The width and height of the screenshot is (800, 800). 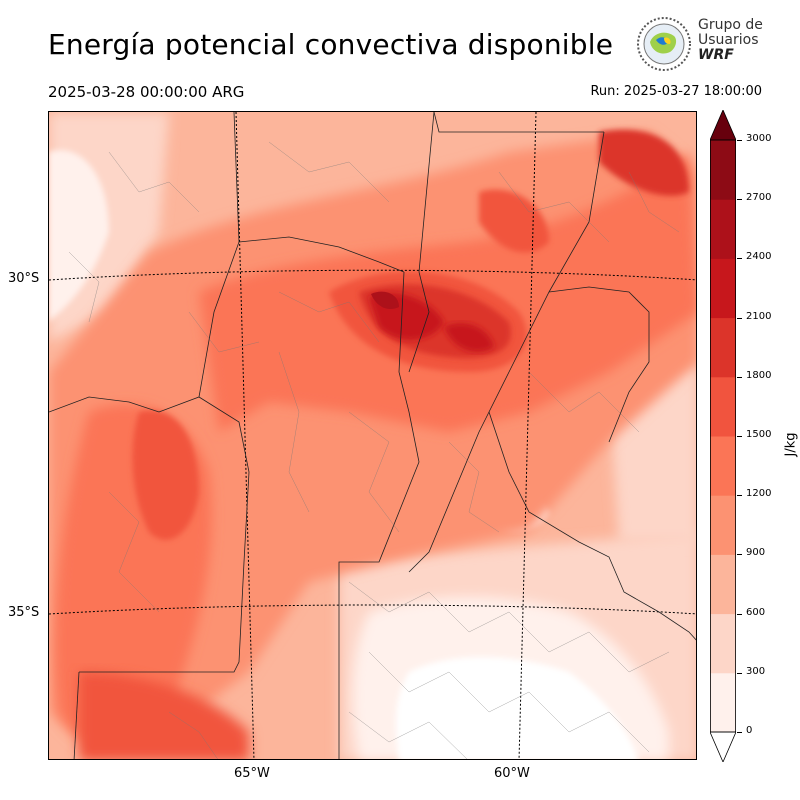 What do you see at coordinates (676, 91) in the screenshot?
I see `run-time-label: Run: 2025-03-27 18:00:00` at bounding box center [676, 91].